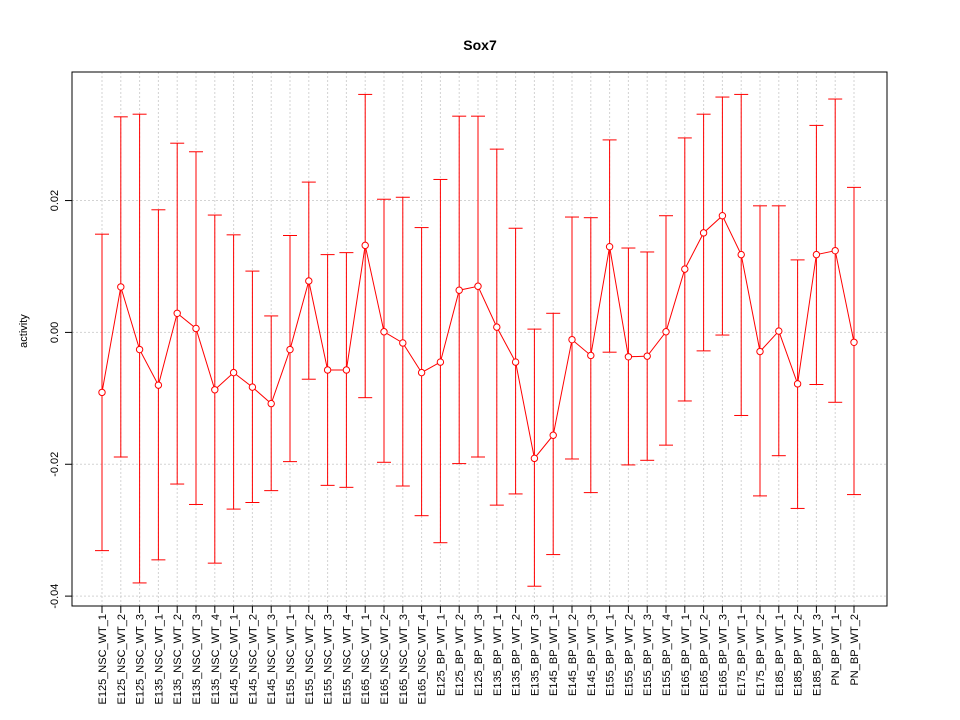 The image size is (960, 720). I want to click on x-tick-label: E165_NSC_WT_4, so click(423, 659).